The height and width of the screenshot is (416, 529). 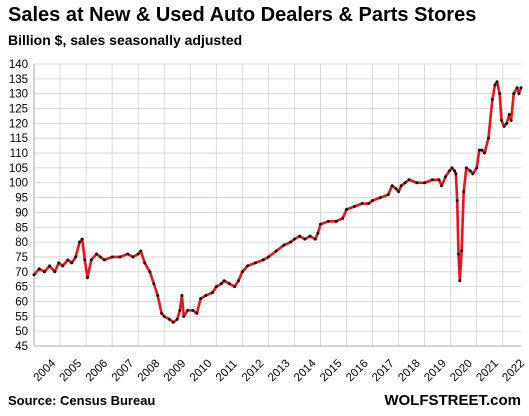 What do you see at coordinates (18, 95) in the screenshot?
I see `y-tick-label: 130` at bounding box center [18, 95].